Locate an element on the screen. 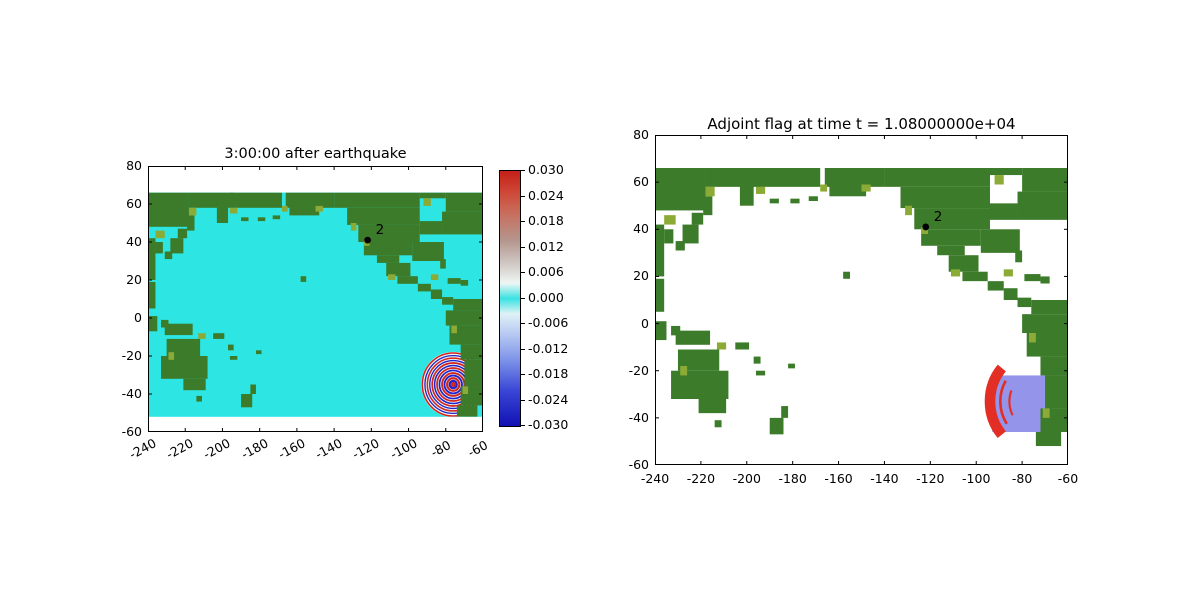 Image resolution: width=1200 pixels, height=600 pixels. map-canvas-0: 2 is located at coordinates (315, 299).